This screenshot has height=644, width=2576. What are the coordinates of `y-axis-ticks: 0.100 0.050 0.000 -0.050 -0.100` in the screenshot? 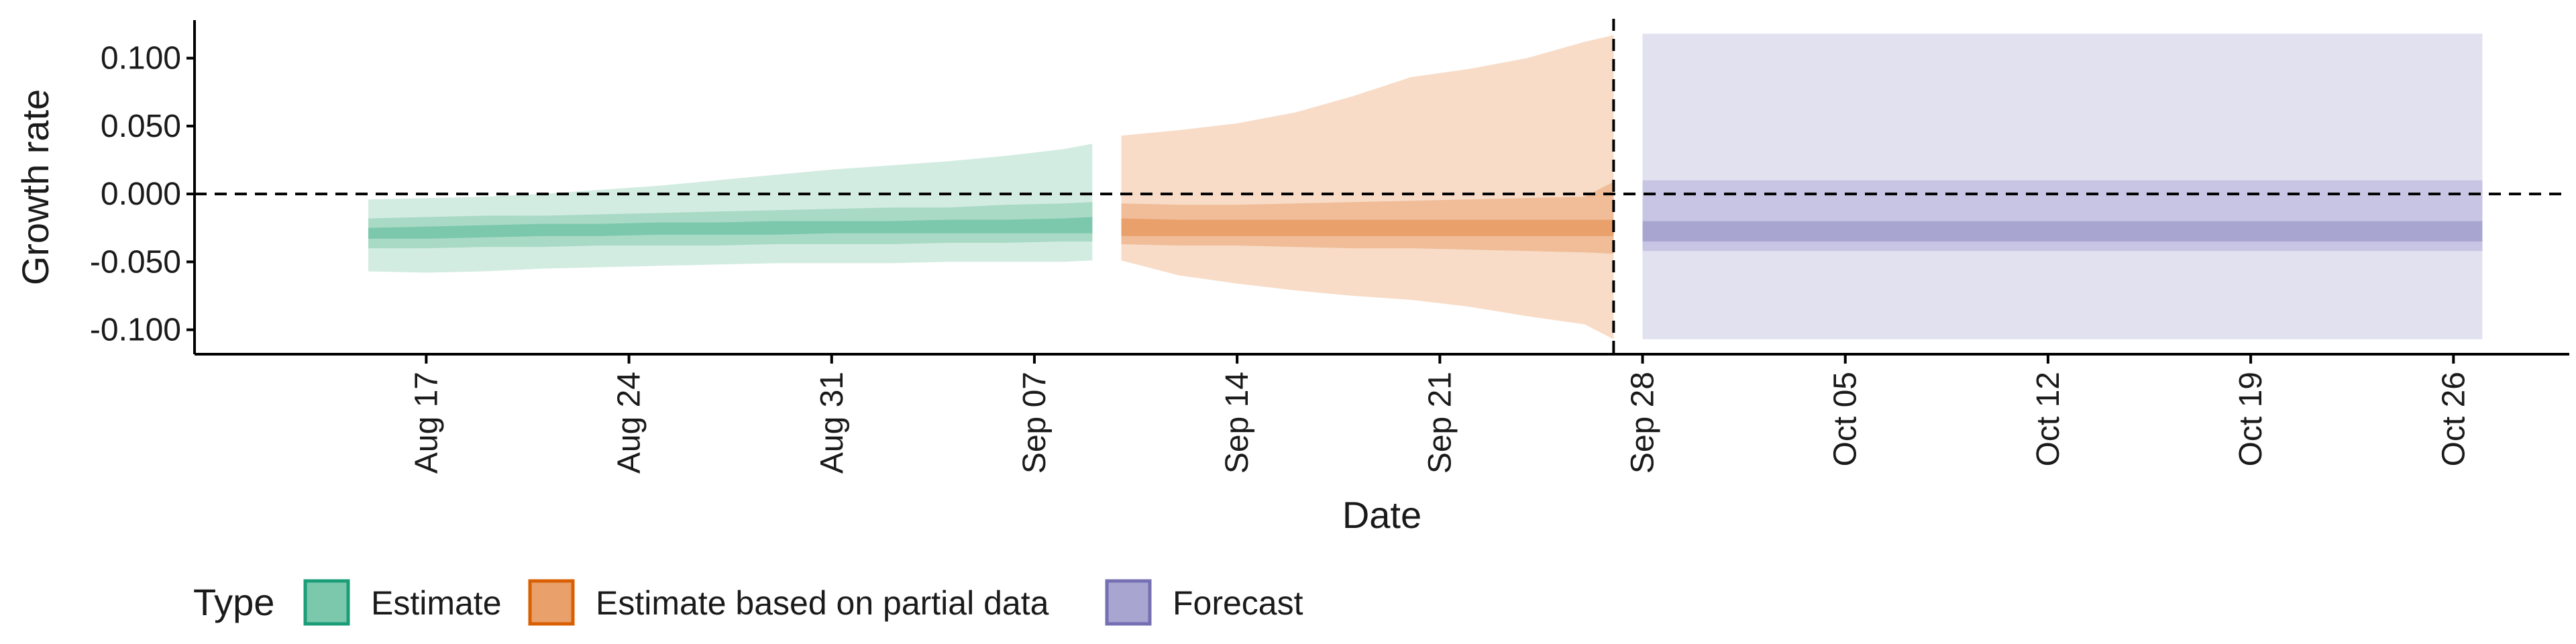 It's located at (142, 194).